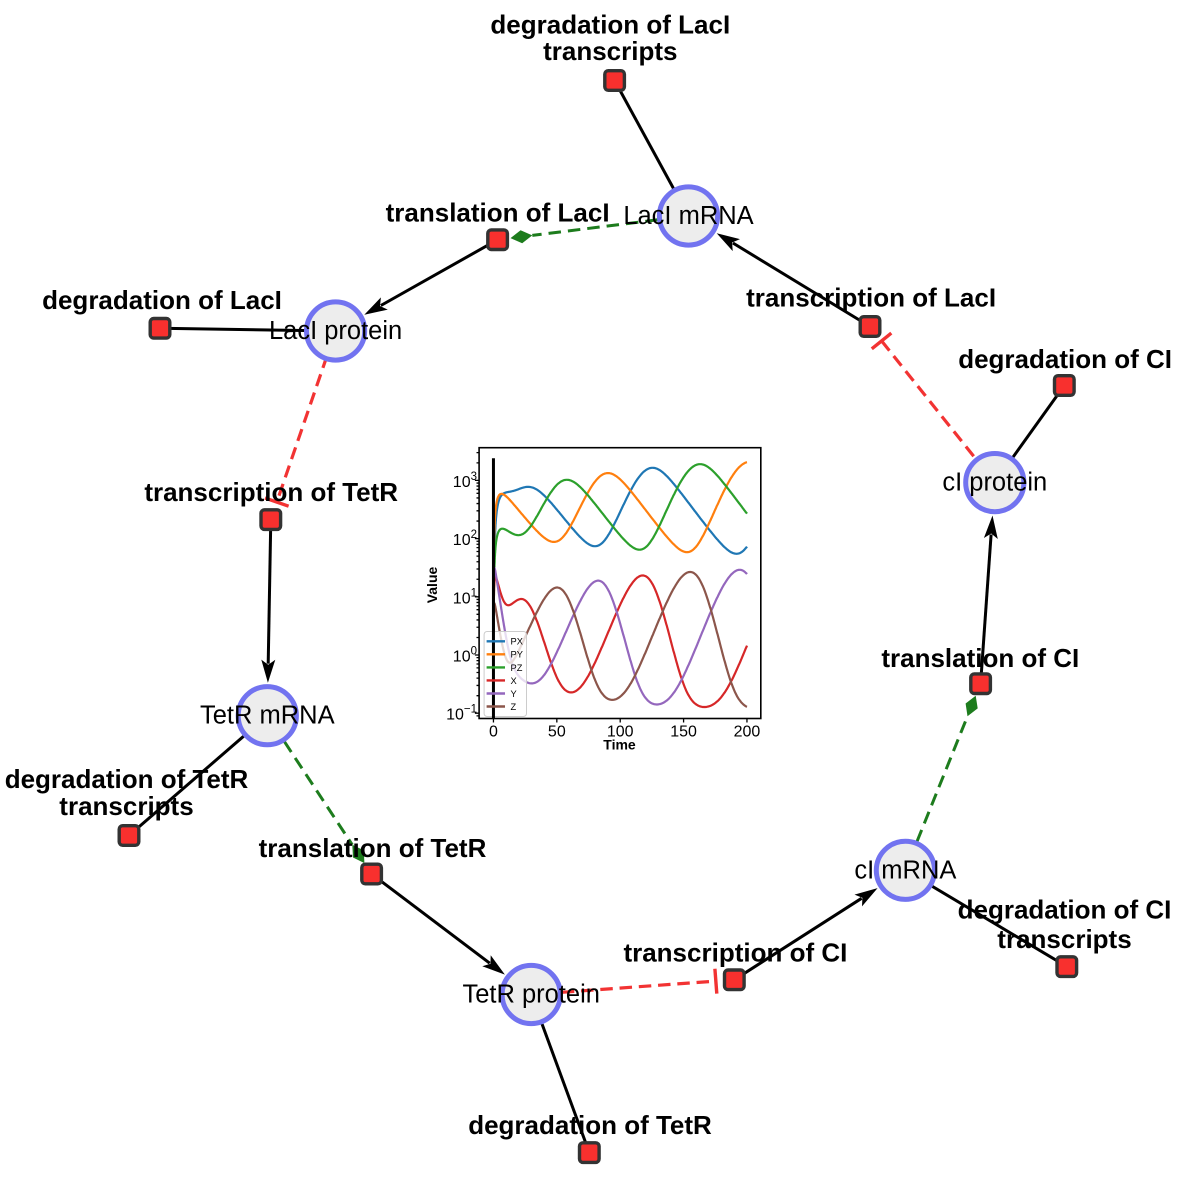  What do you see at coordinates (514, 681) in the screenshot?
I see `svg-text: X` at bounding box center [514, 681].